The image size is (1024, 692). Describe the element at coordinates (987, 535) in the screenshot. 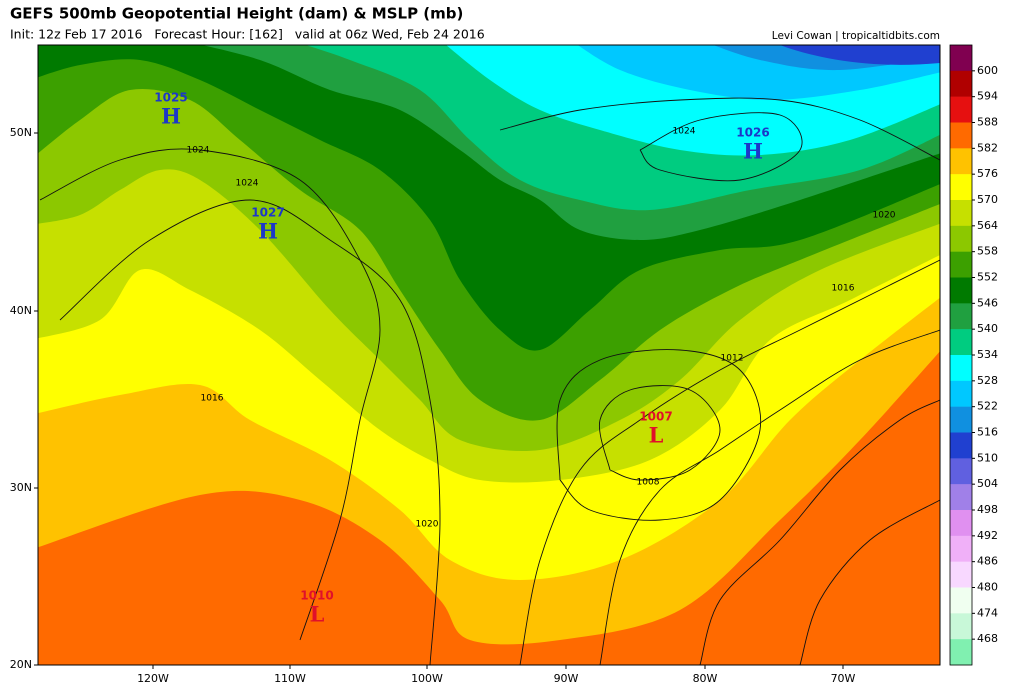

I see `colorbar-label: 492` at that location.